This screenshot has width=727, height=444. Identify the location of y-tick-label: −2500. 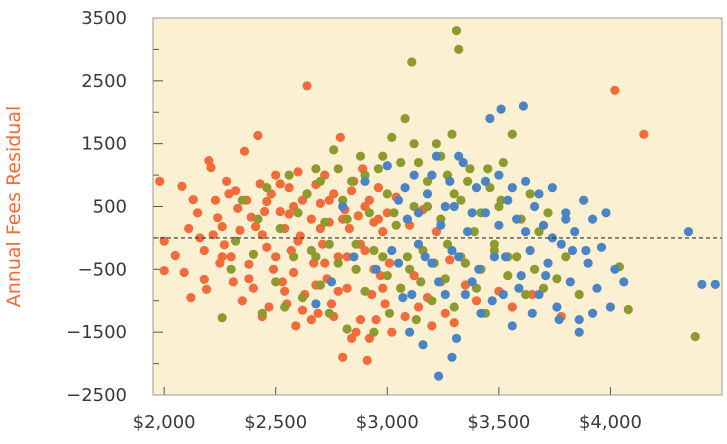
(96, 395).